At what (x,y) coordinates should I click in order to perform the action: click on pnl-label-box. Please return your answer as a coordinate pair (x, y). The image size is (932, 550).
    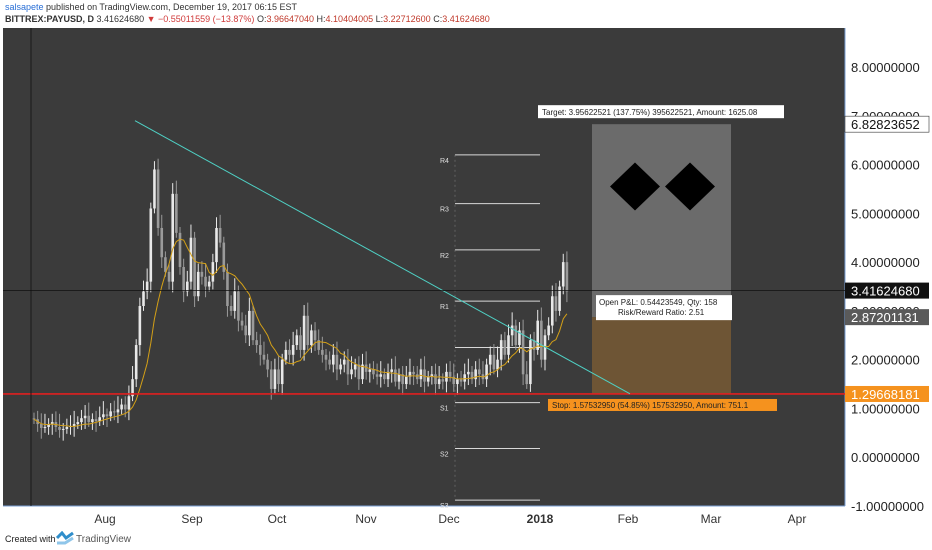
    Looking at the image, I should click on (664, 308).